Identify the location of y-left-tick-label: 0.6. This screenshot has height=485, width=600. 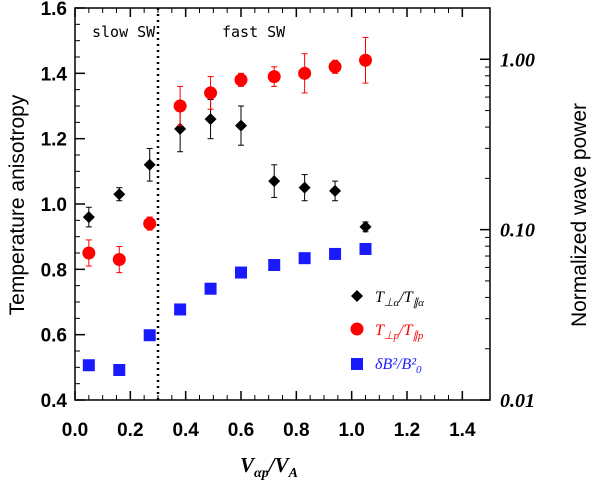
(54, 336).